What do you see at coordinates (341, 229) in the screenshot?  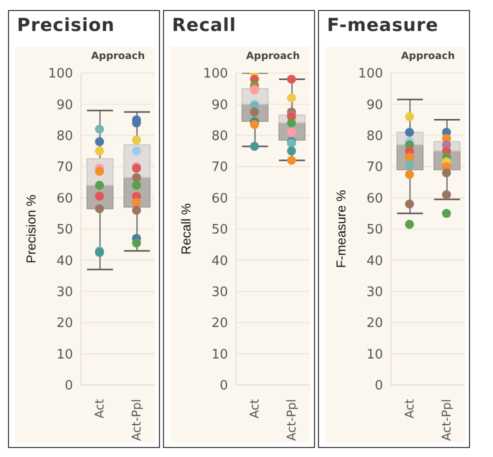 I see `y-axis-title: F-measure %` at bounding box center [341, 229].